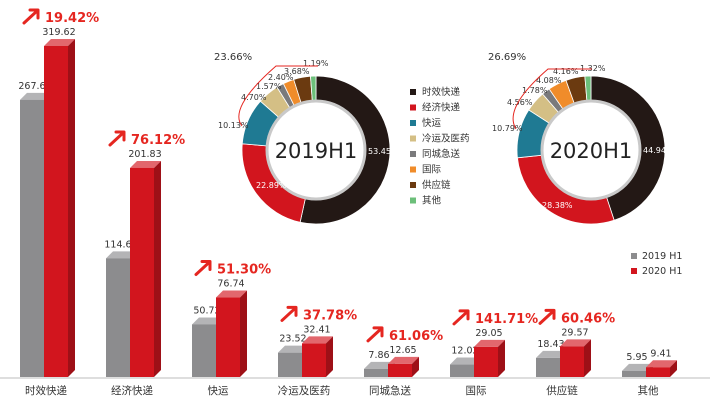  Describe the element at coordinates (316, 63) in the screenshot. I see `slice-percent-label: 1.19%` at that location.